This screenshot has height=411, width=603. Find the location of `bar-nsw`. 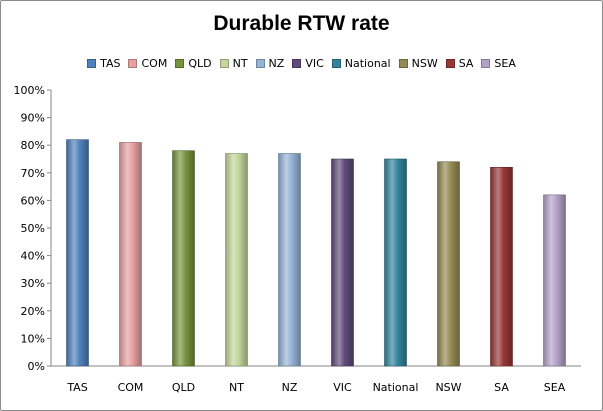

bar-nsw is located at coordinates (448, 264).